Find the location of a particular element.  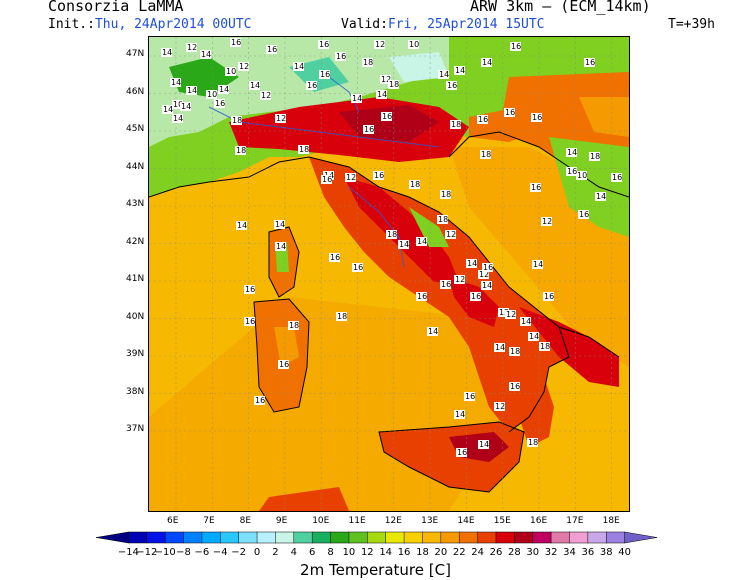

colorbar-tick-label: −6 is located at coordinates (202, 552).